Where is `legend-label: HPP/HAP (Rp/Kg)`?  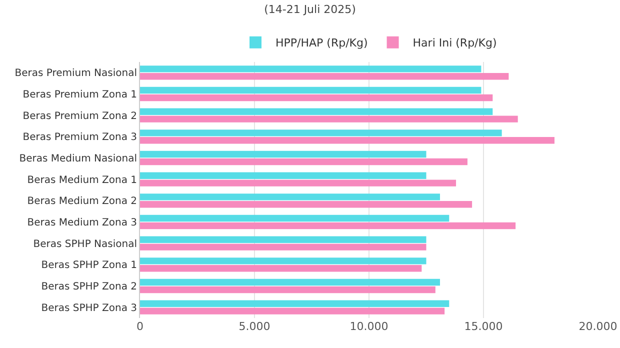
legend-label: HPP/HAP (Rp/Kg) is located at coordinates (322, 43).